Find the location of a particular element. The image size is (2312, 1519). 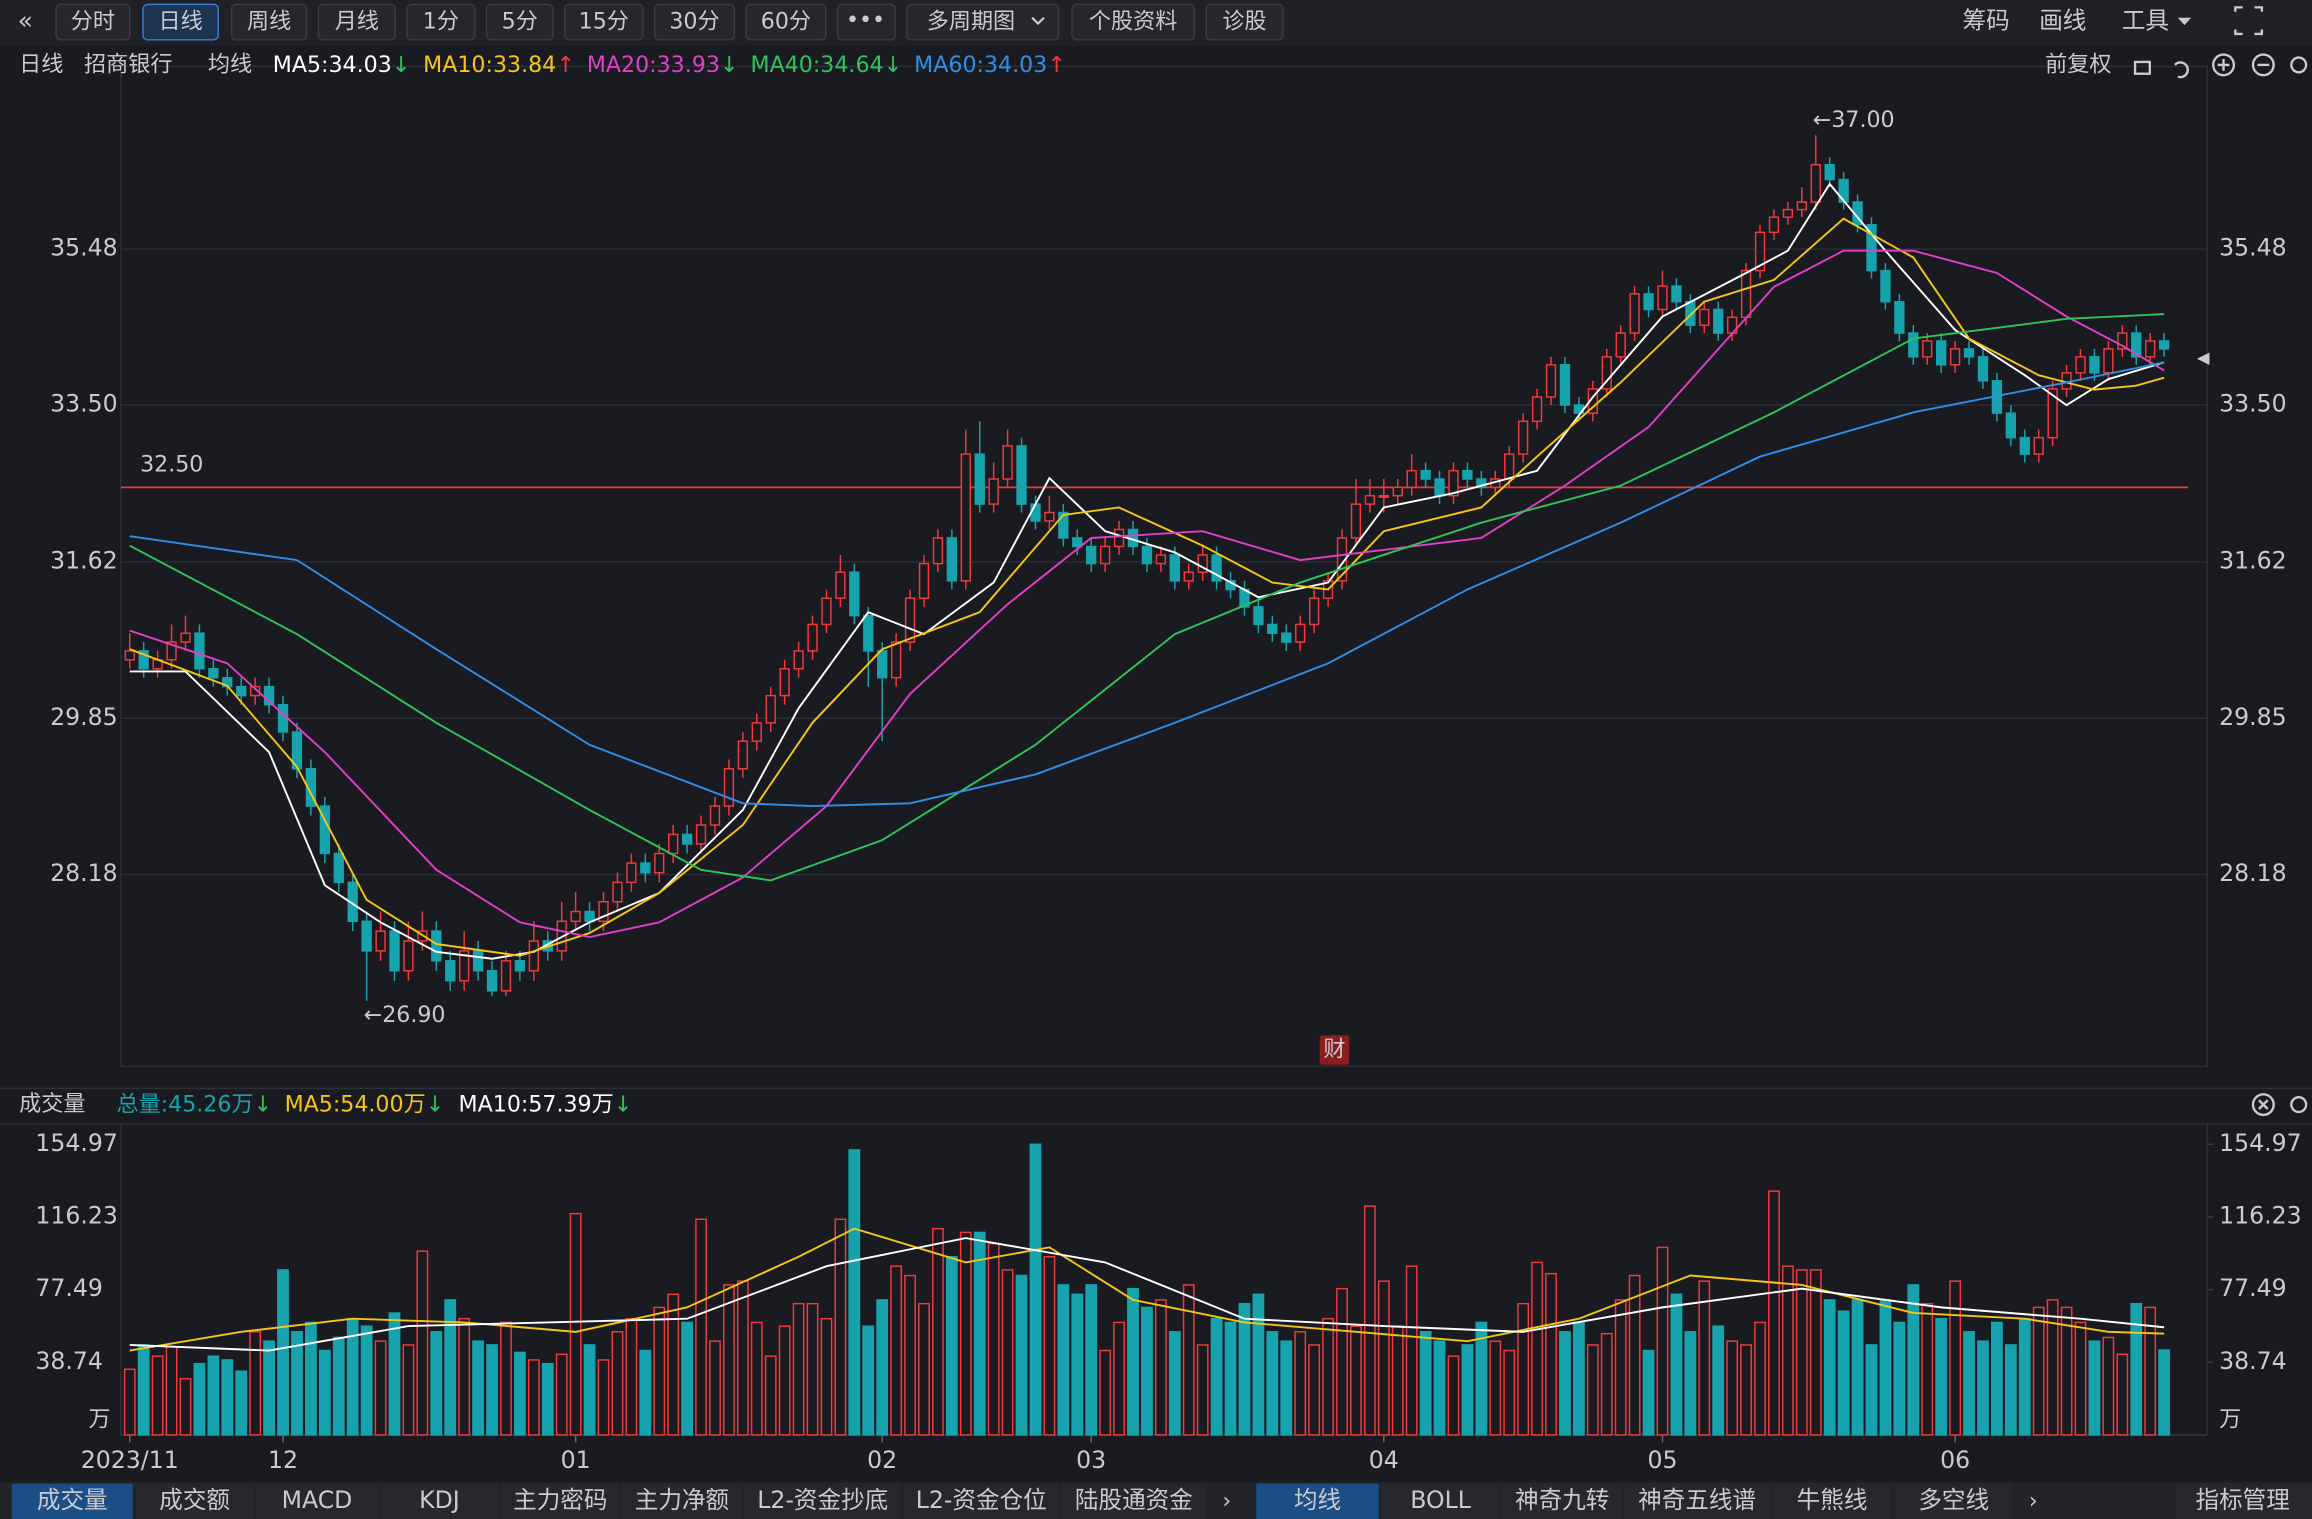

toolbar-label: 60分 is located at coordinates (786, 22).